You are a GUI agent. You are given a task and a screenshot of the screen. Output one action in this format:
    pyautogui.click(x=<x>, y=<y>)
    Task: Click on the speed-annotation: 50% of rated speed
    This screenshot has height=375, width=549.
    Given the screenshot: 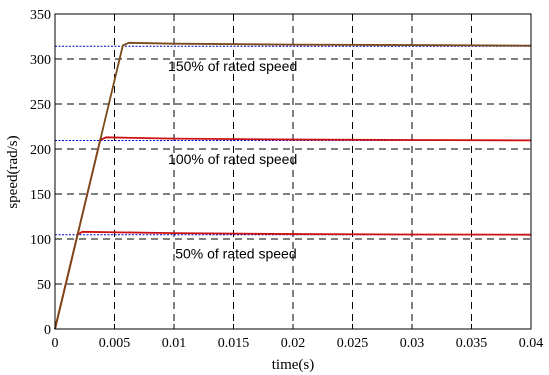 What is the action you would take?
    pyautogui.click(x=235, y=253)
    